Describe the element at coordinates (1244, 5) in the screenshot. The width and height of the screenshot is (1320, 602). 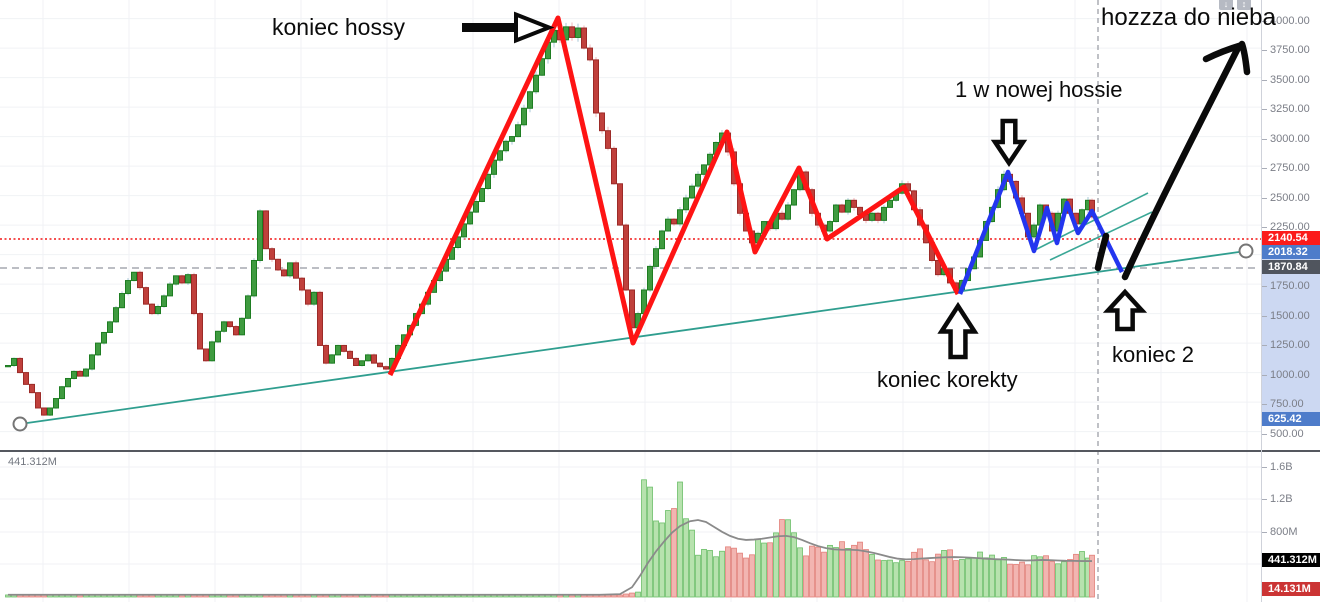
I see `up-down-arrows-icon: ↕` at that location.